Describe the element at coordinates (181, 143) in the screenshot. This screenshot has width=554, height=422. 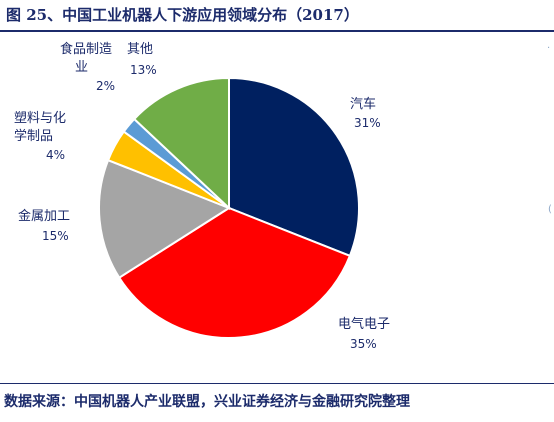
I see `pie-slice-other` at that location.